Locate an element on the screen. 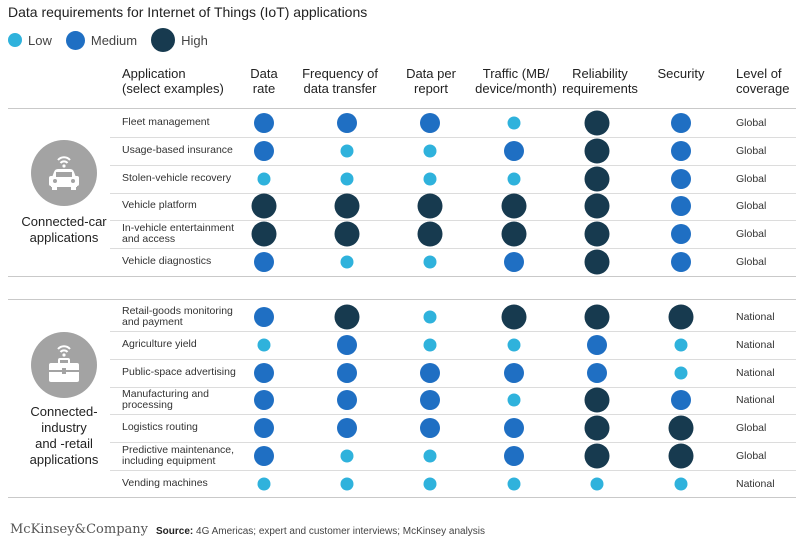 The width and height of the screenshot is (809, 544). column-header-coverage: Level of coverage is located at coordinates (763, 81).